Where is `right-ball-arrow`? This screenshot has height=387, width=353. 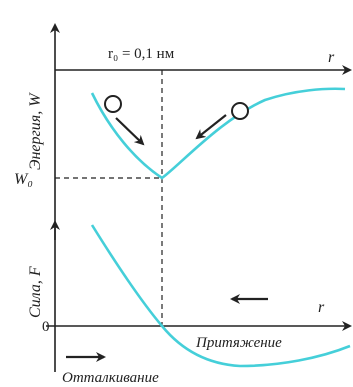 right-ball-arrow is located at coordinates (211, 127).